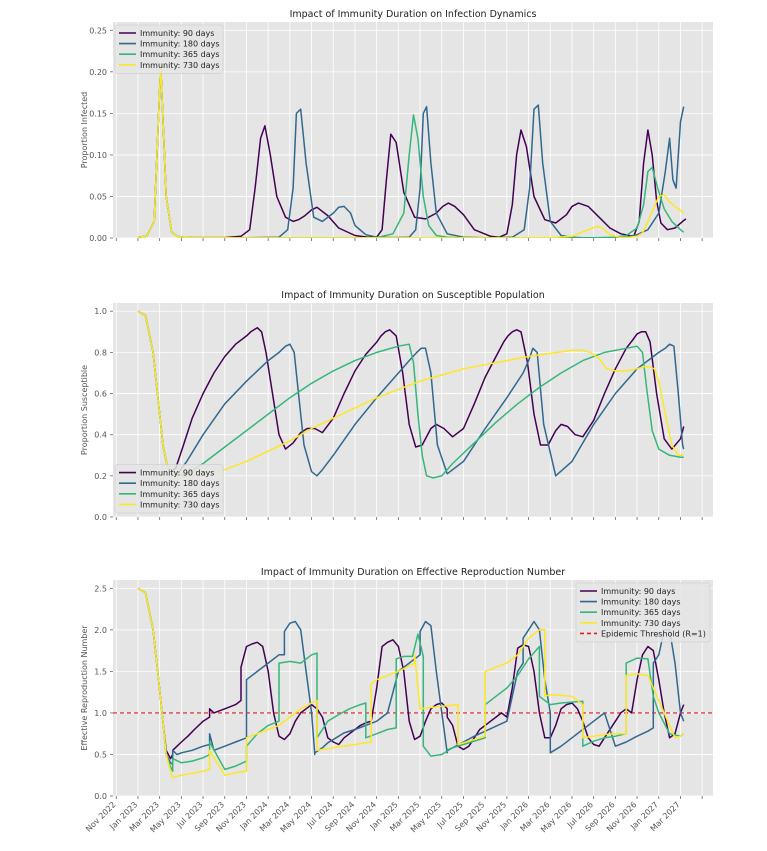 This screenshot has height=851, width=767. I want to click on y-tick-label: 2.5, so click(100, 588).